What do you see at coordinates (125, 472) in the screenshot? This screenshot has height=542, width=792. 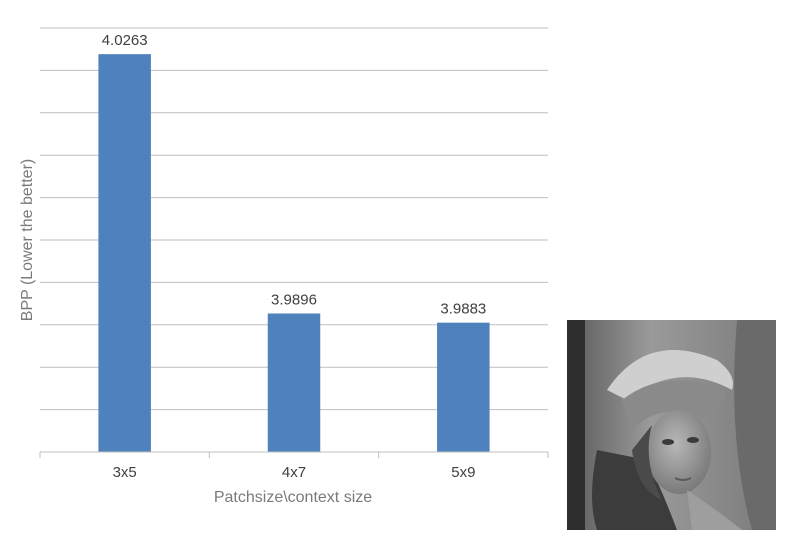 I see `x-tick-label-3x5: 3x5` at bounding box center [125, 472].